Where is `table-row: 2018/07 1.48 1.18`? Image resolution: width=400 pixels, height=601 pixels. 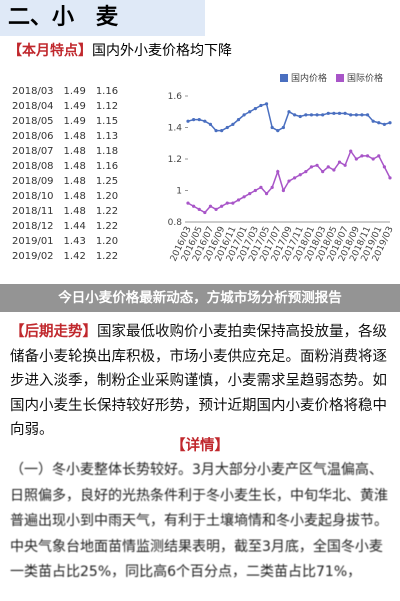 table-row: 2018/07 1.48 1.18 is located at coordinates (66, 151).